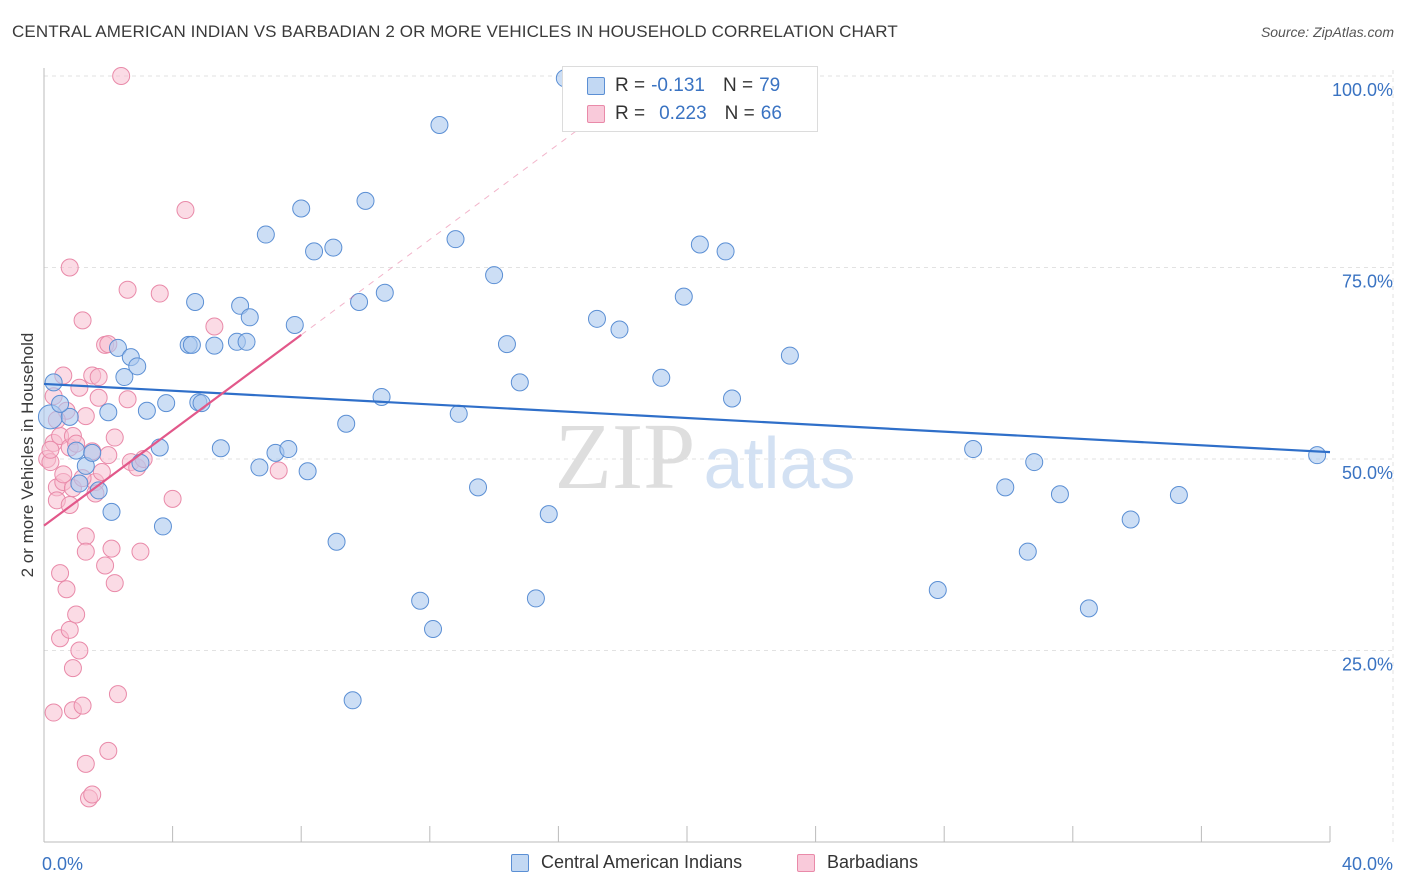  I want to click on legend-item-barbadians: Barbadians, so click(857, 862).